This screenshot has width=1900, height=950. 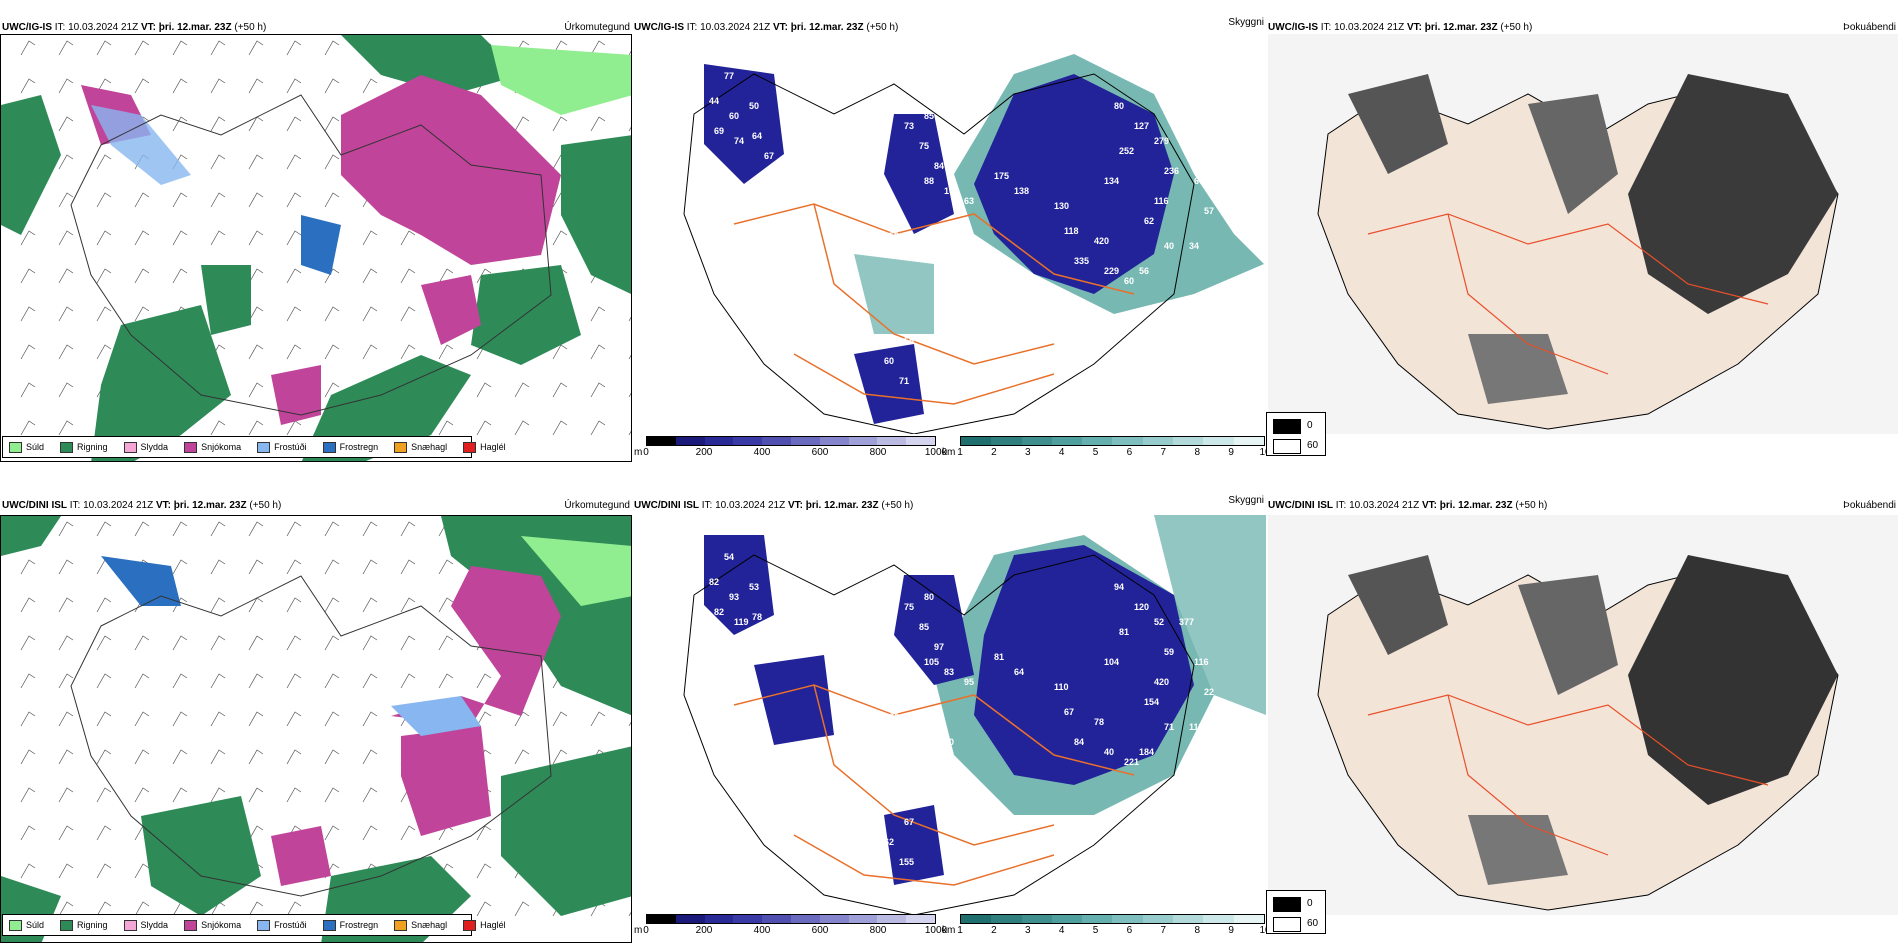 What do you see at coordinates (690, 441) in the screenshot?
I see `vis-m-swatch` at bounding box center [690, 441].